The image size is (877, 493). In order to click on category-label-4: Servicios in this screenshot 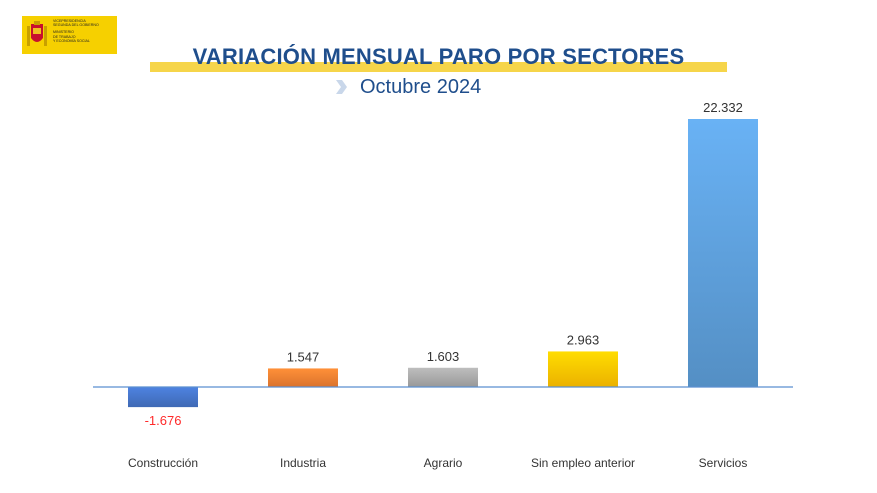, I will do `click(723, 463)`.